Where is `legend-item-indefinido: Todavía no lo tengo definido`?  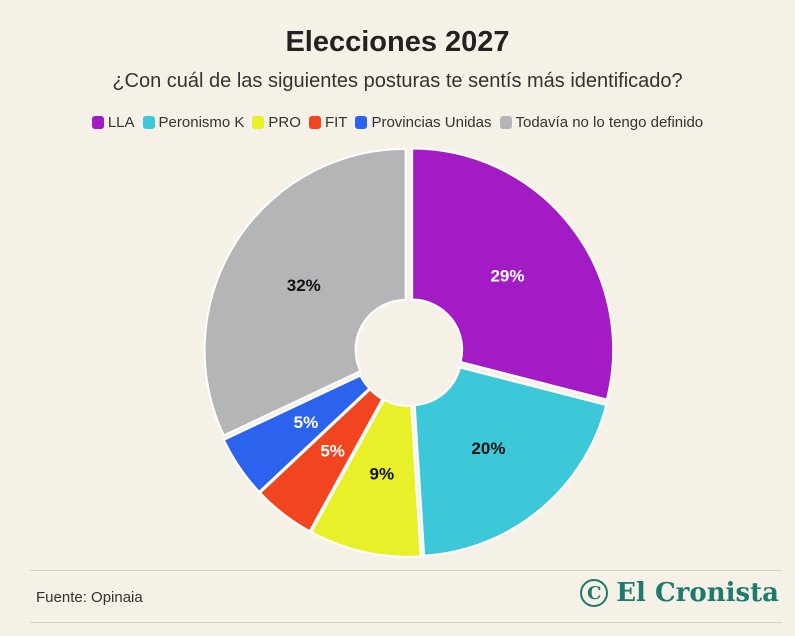
legend-item-indefinido: Todavía no lo tengo definido is located at coordinates (601, 122).